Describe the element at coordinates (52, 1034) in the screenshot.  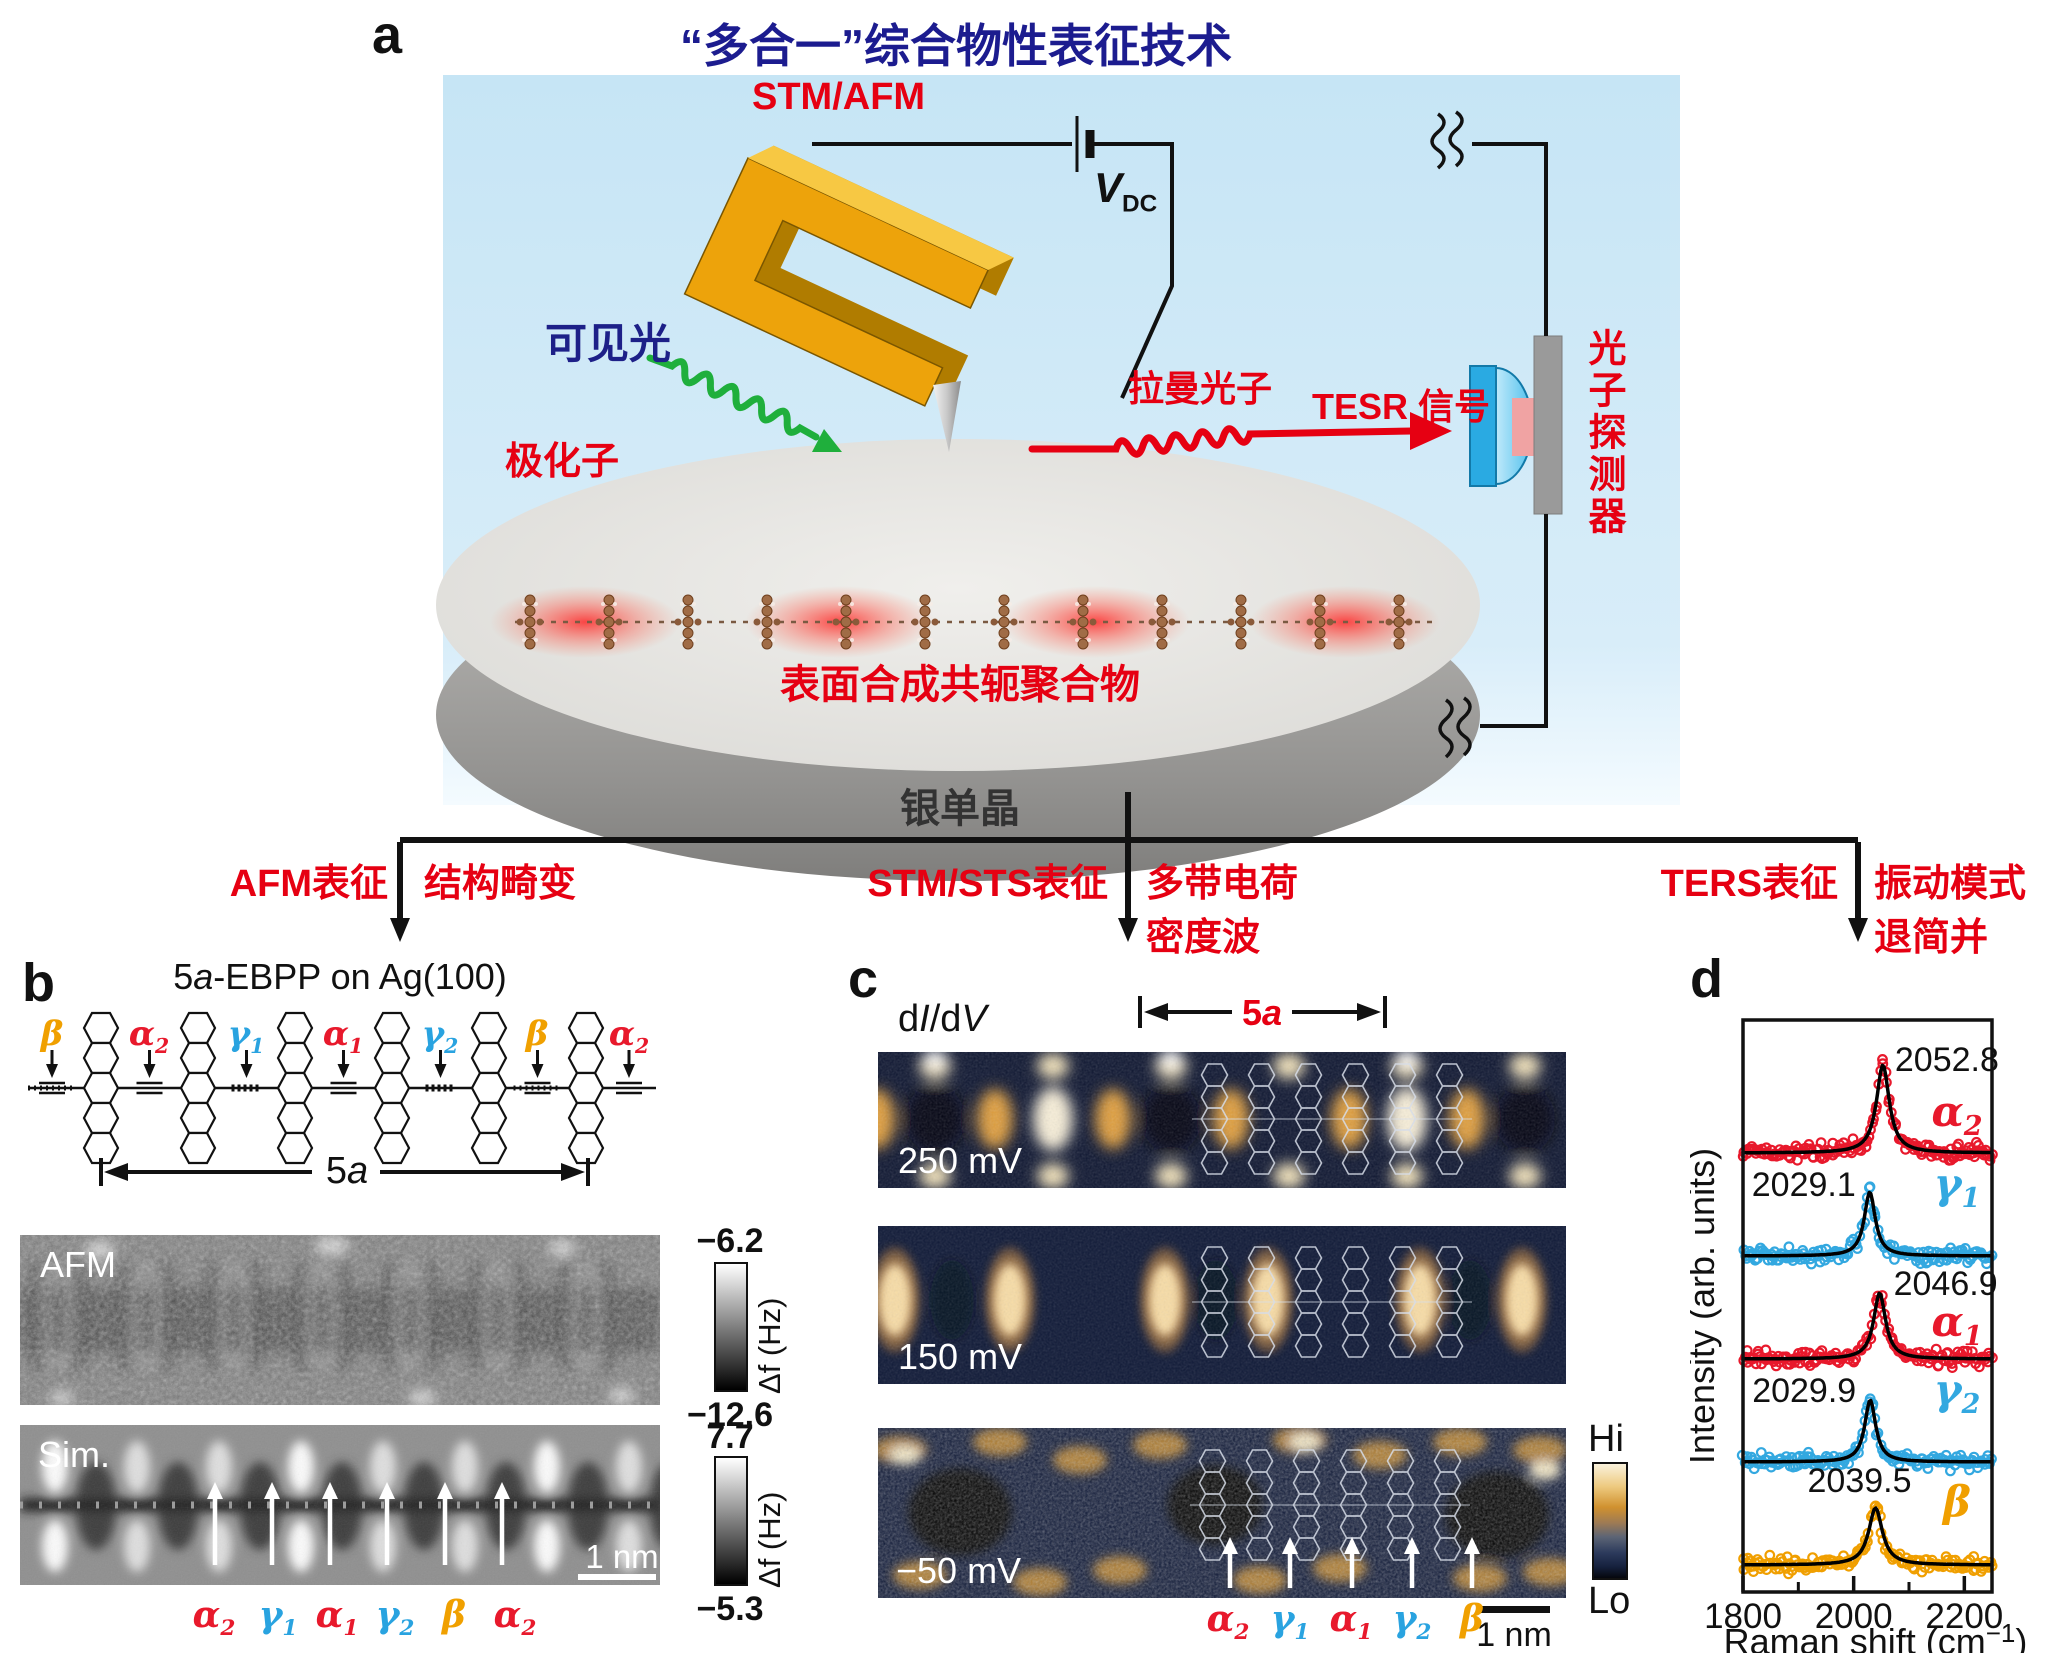
I see `bond-label-beta-1: β` at that location.